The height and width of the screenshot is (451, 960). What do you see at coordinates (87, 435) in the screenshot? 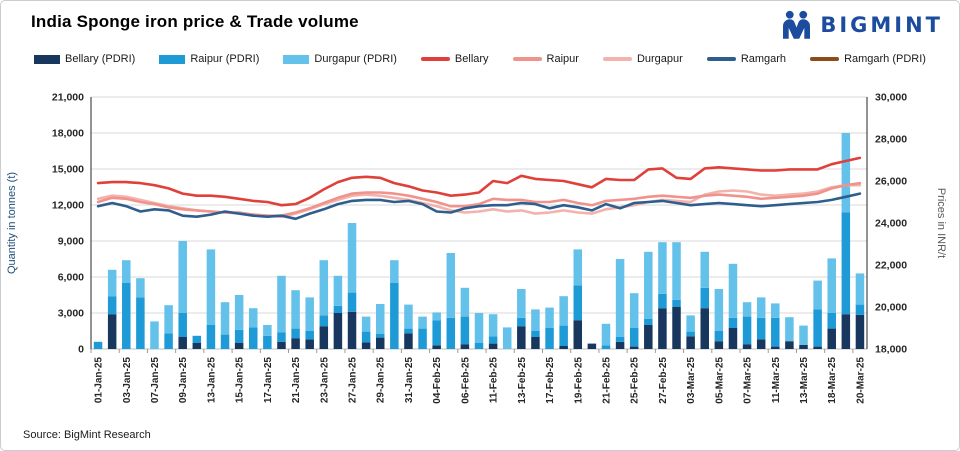
I see `source-note: Source: BigMint Research` at bounding box center [87, 435].